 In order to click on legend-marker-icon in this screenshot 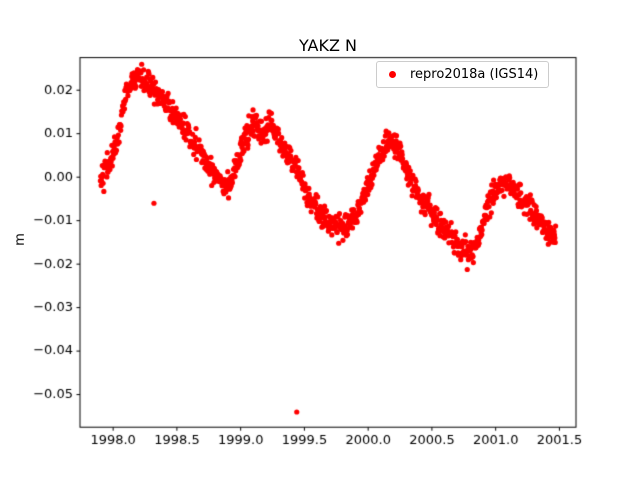, I will do `click(392, 74)`.